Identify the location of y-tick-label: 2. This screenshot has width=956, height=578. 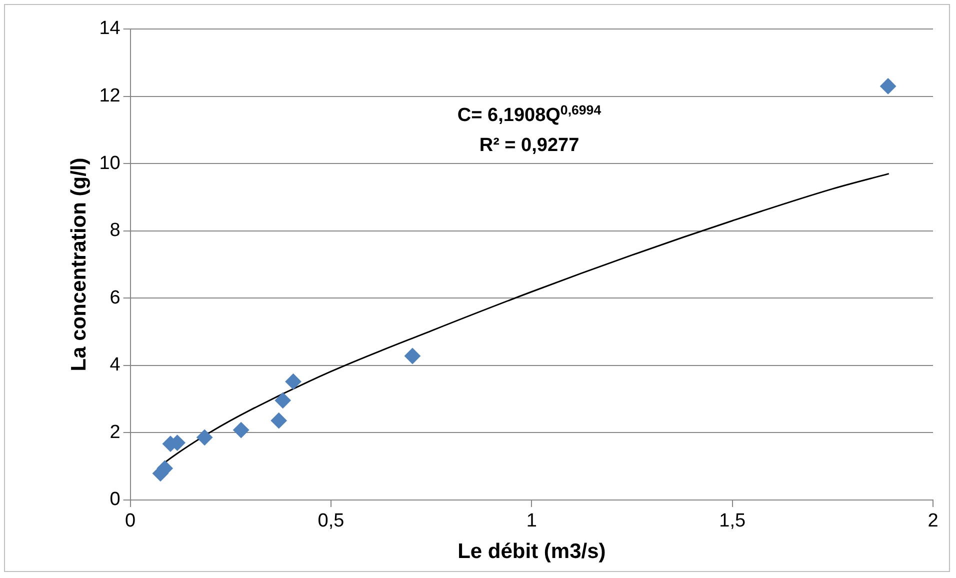
(115, 432).